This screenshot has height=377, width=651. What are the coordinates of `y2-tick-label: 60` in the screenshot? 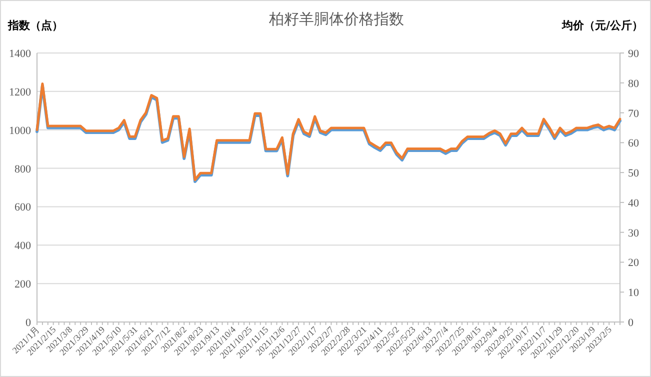 It's located at (634, 144).